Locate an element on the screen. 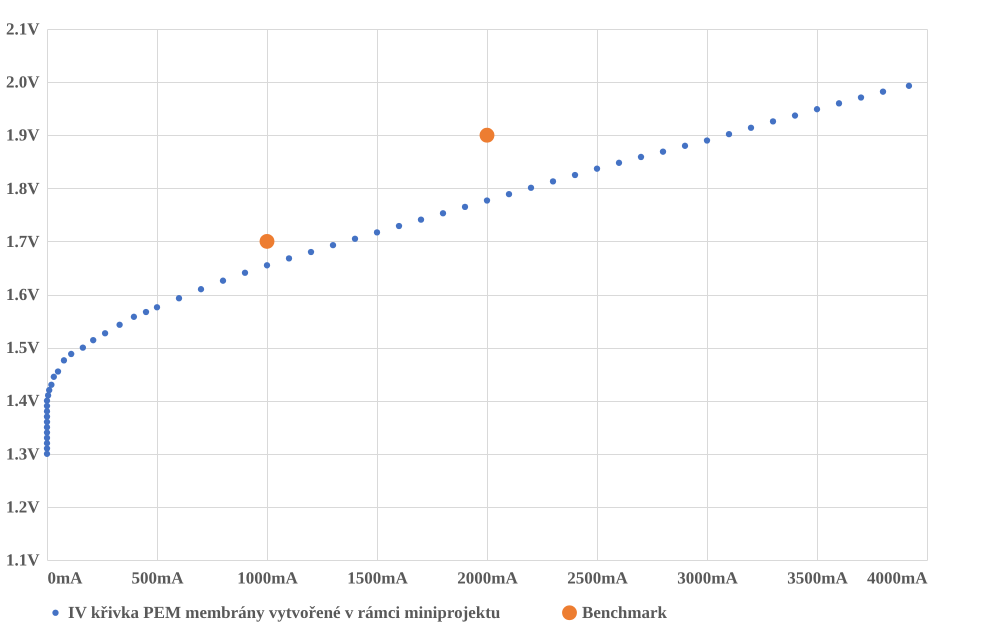  x-tick-label: 3000mA is located at coordinates (707, 578).